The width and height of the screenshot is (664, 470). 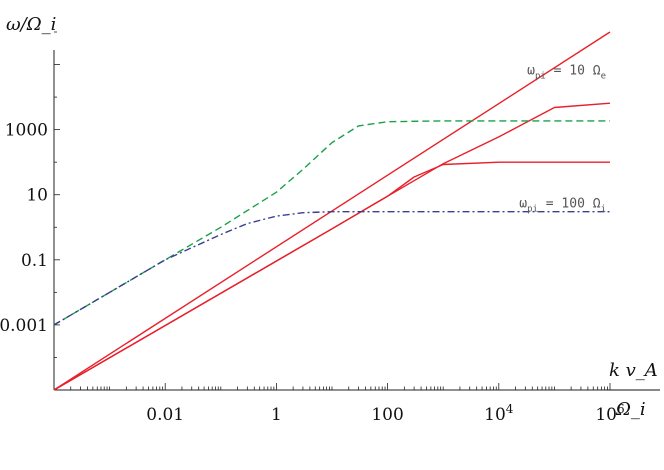 I want to click on x-tick-label: 10⁴, so click(x=499, y=413).